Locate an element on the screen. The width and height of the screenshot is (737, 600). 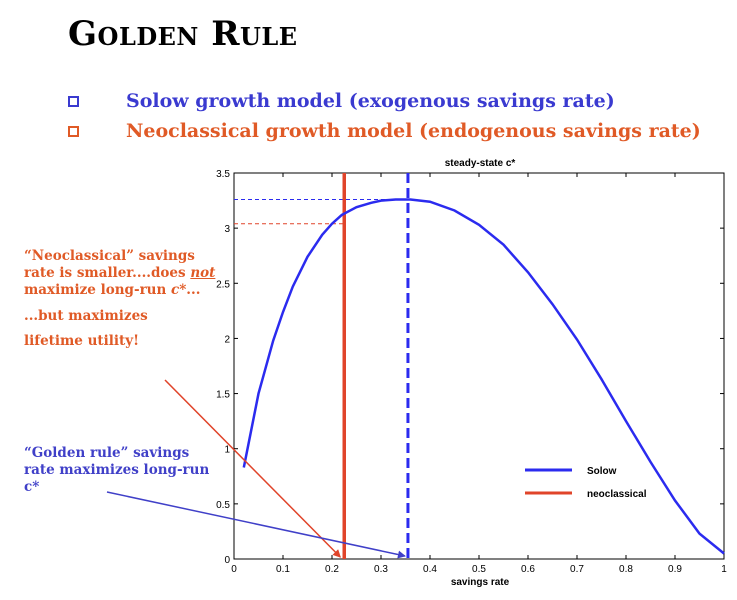
legend-label: Solow is located at coordinates (602, 471).